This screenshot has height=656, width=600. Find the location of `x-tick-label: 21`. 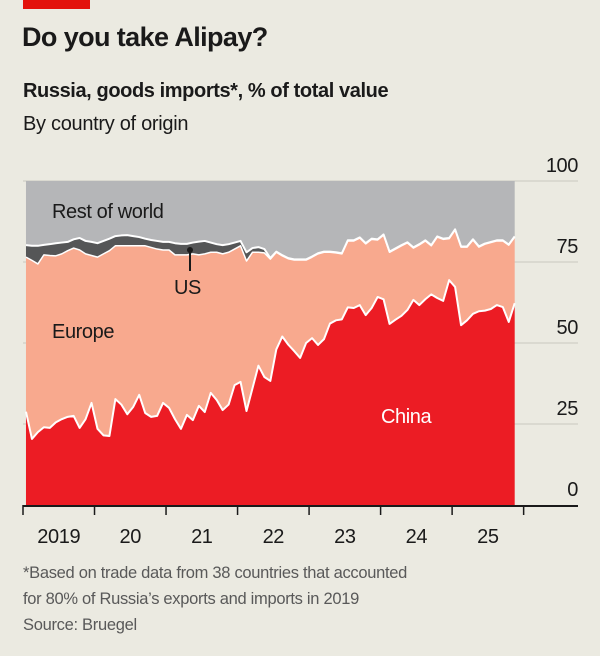

x-tick-label: 21 is located at coordinates (202, 537).